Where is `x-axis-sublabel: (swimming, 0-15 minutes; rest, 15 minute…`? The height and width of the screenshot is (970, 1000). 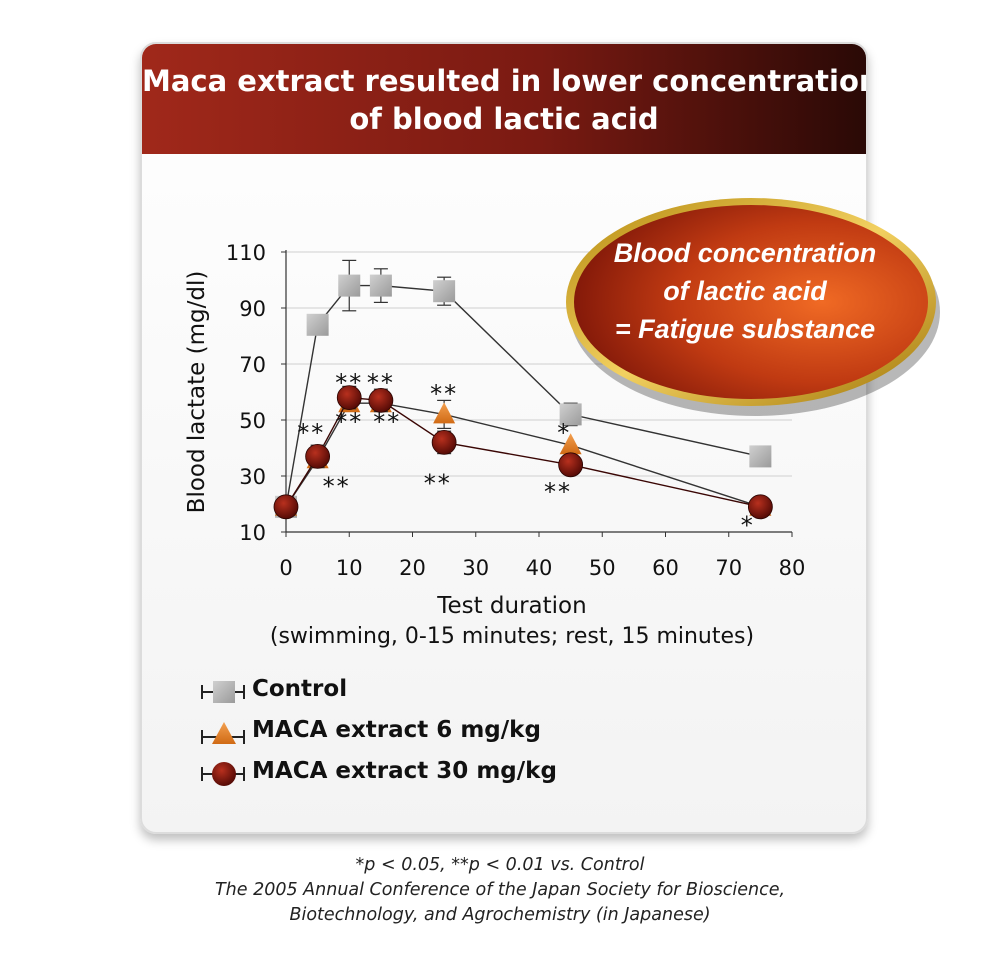 x-axis-sublabel: (swimming, 0-15 minutes; rest, 15 minute… is located at coordinates (512, 636).